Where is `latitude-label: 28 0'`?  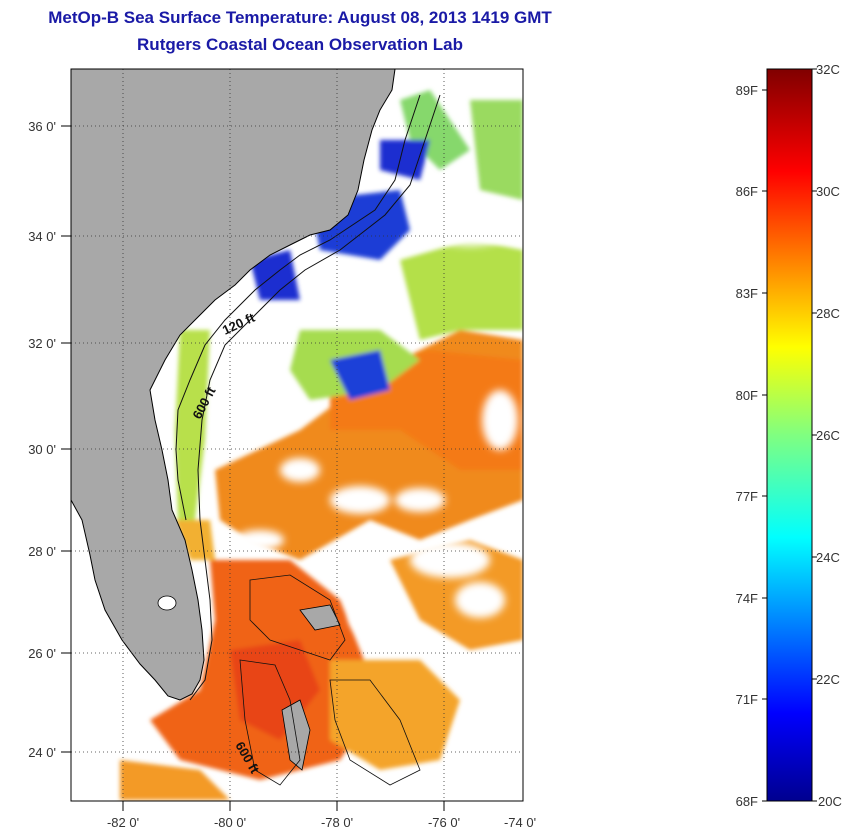
latitude-label: 28 0' is located at coordinates (42, 551).